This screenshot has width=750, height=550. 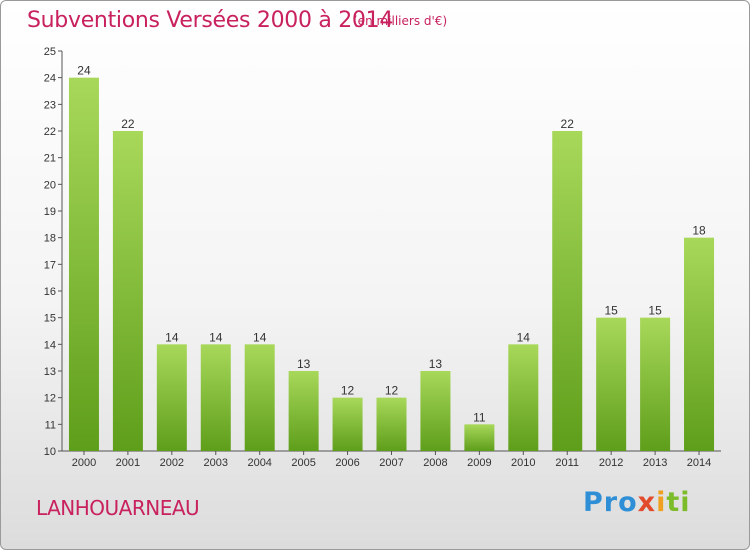 I want to click on x-tick-label: 2004, so click(x=259, y=463).